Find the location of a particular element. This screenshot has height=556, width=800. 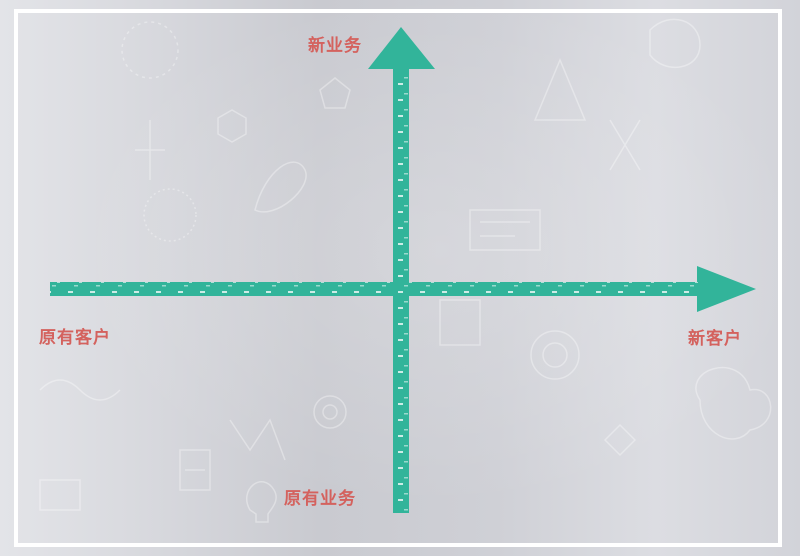

lightbulb-doodle-icon is located at coordinates (261, 502).